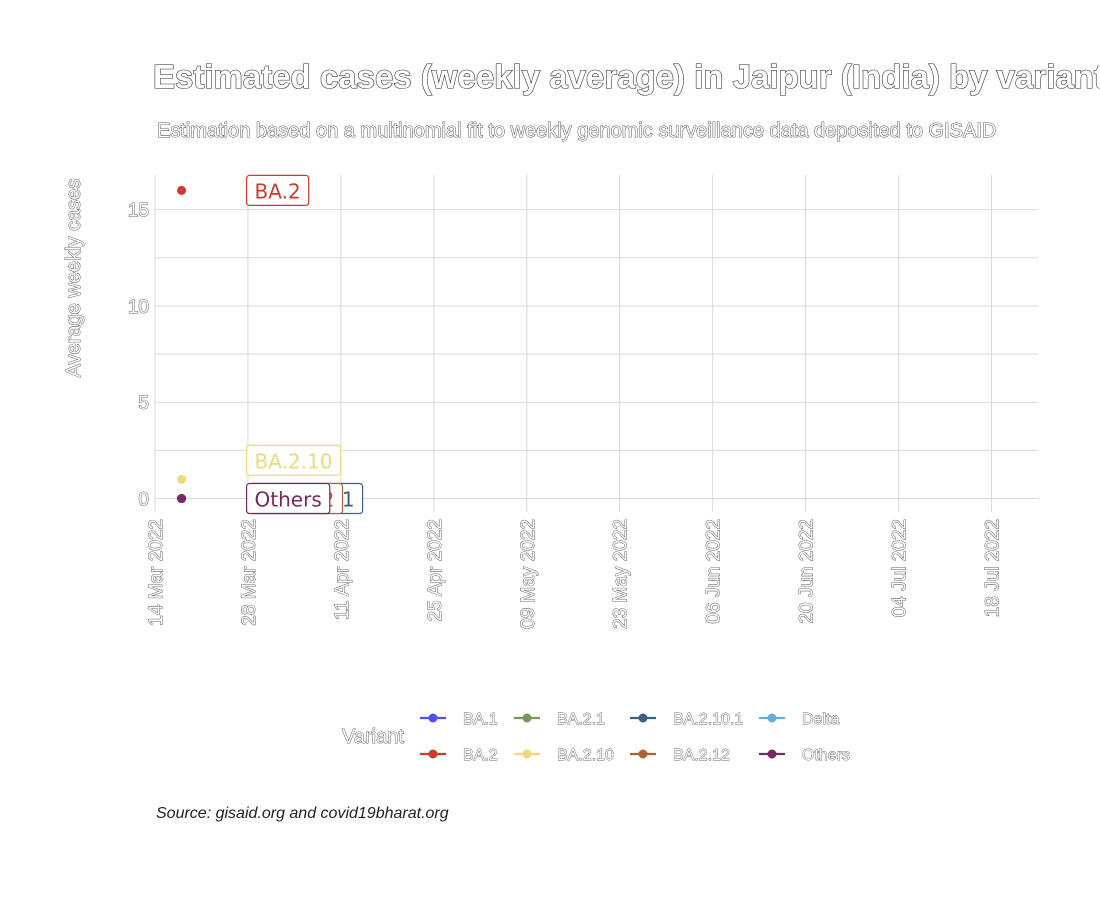 The height and width of the screenshot is (900, 1100). What do you see at coordinates (807, 571) in the screenshot?
I see `x-tick-label: 20 Jun 2022` at bounding box center [807, 571].